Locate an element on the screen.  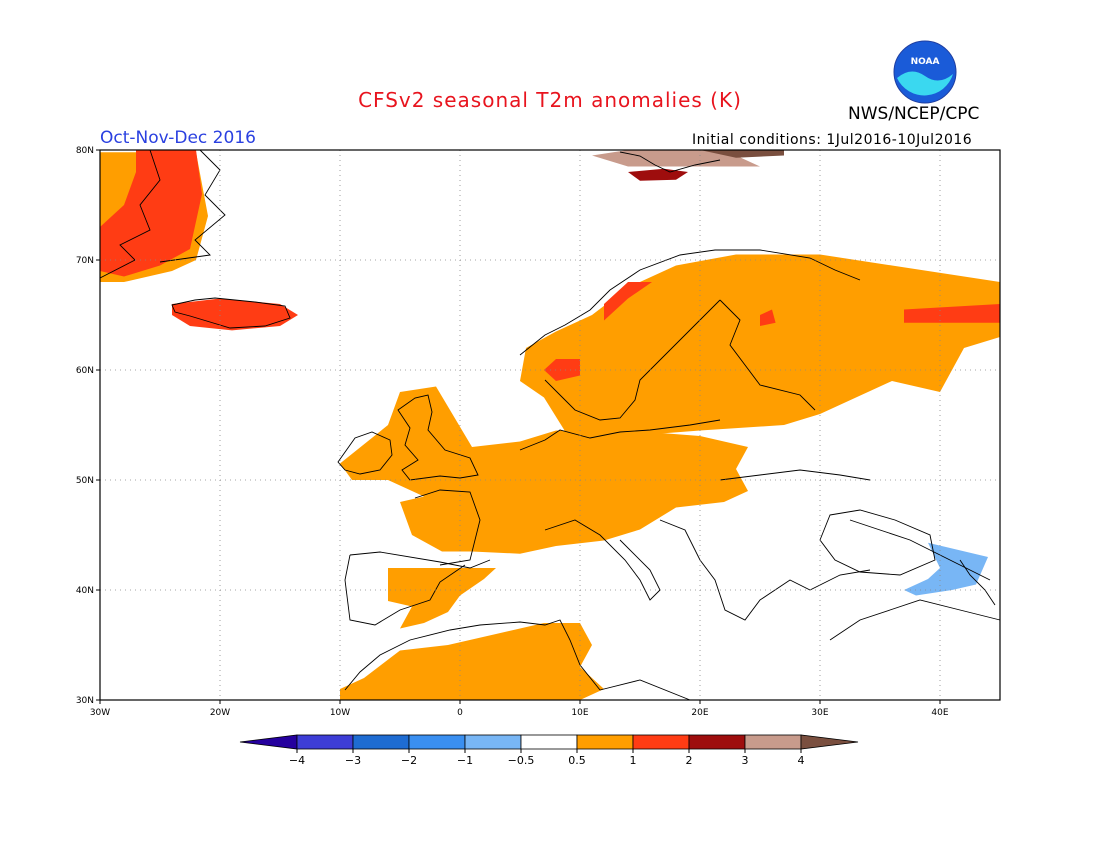
lat-tick-label: 80N is located at coordinates (85, 151).